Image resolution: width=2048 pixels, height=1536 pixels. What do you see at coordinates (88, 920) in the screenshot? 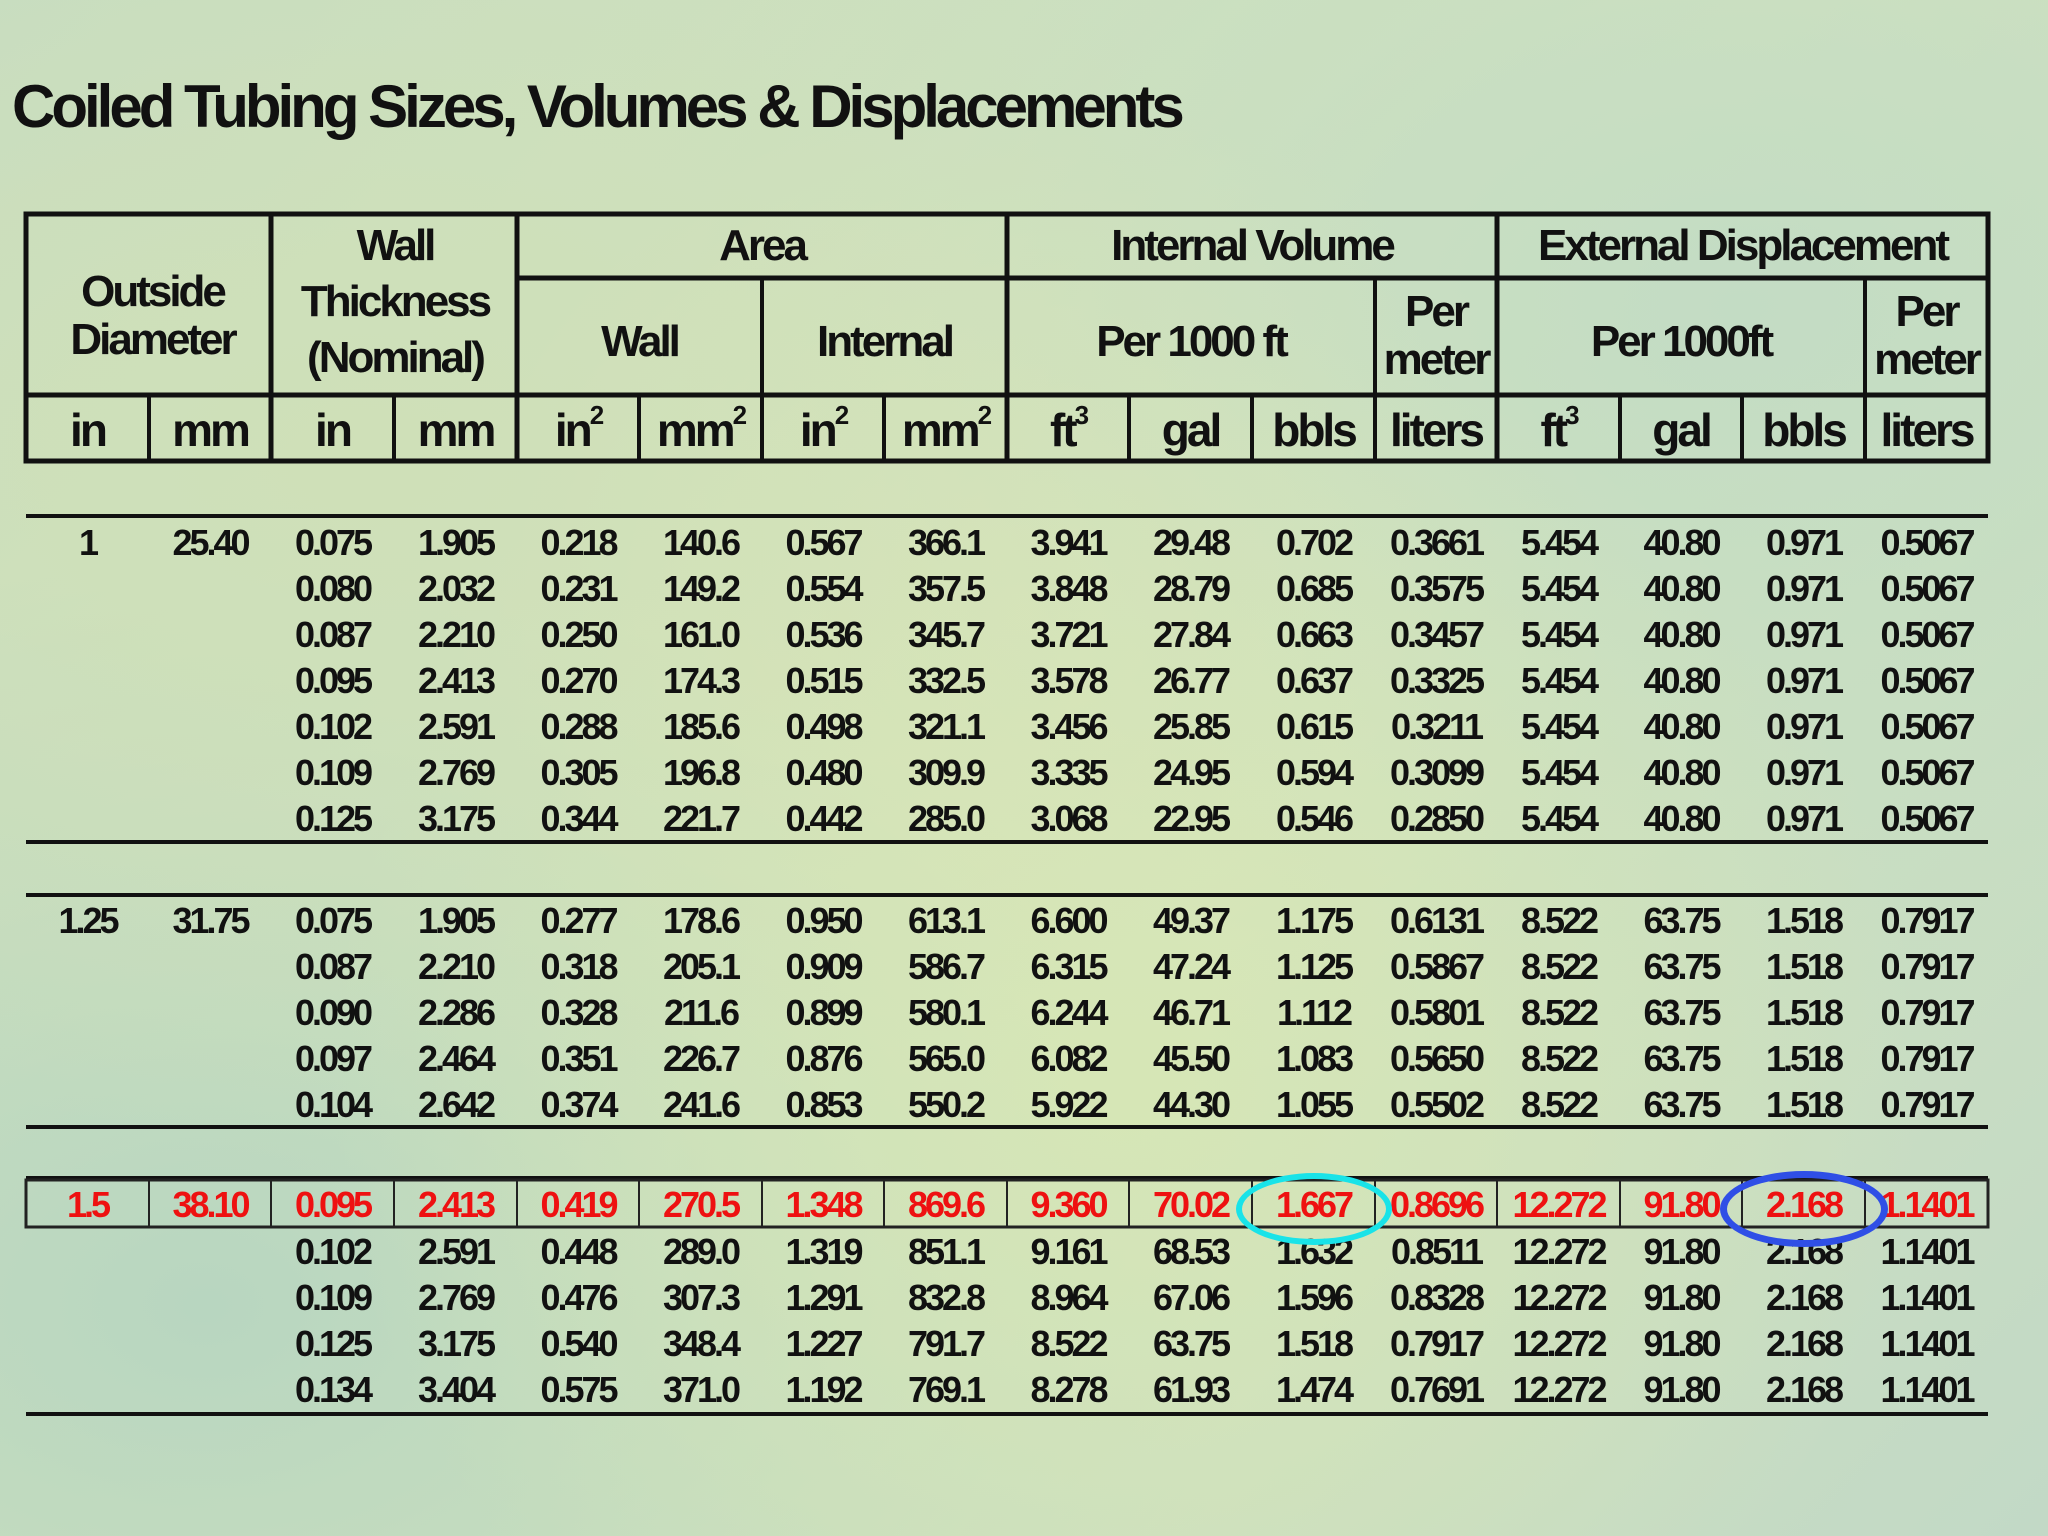
I see `table-cell-od-in: 1.25` at bounding box center [88, 920].